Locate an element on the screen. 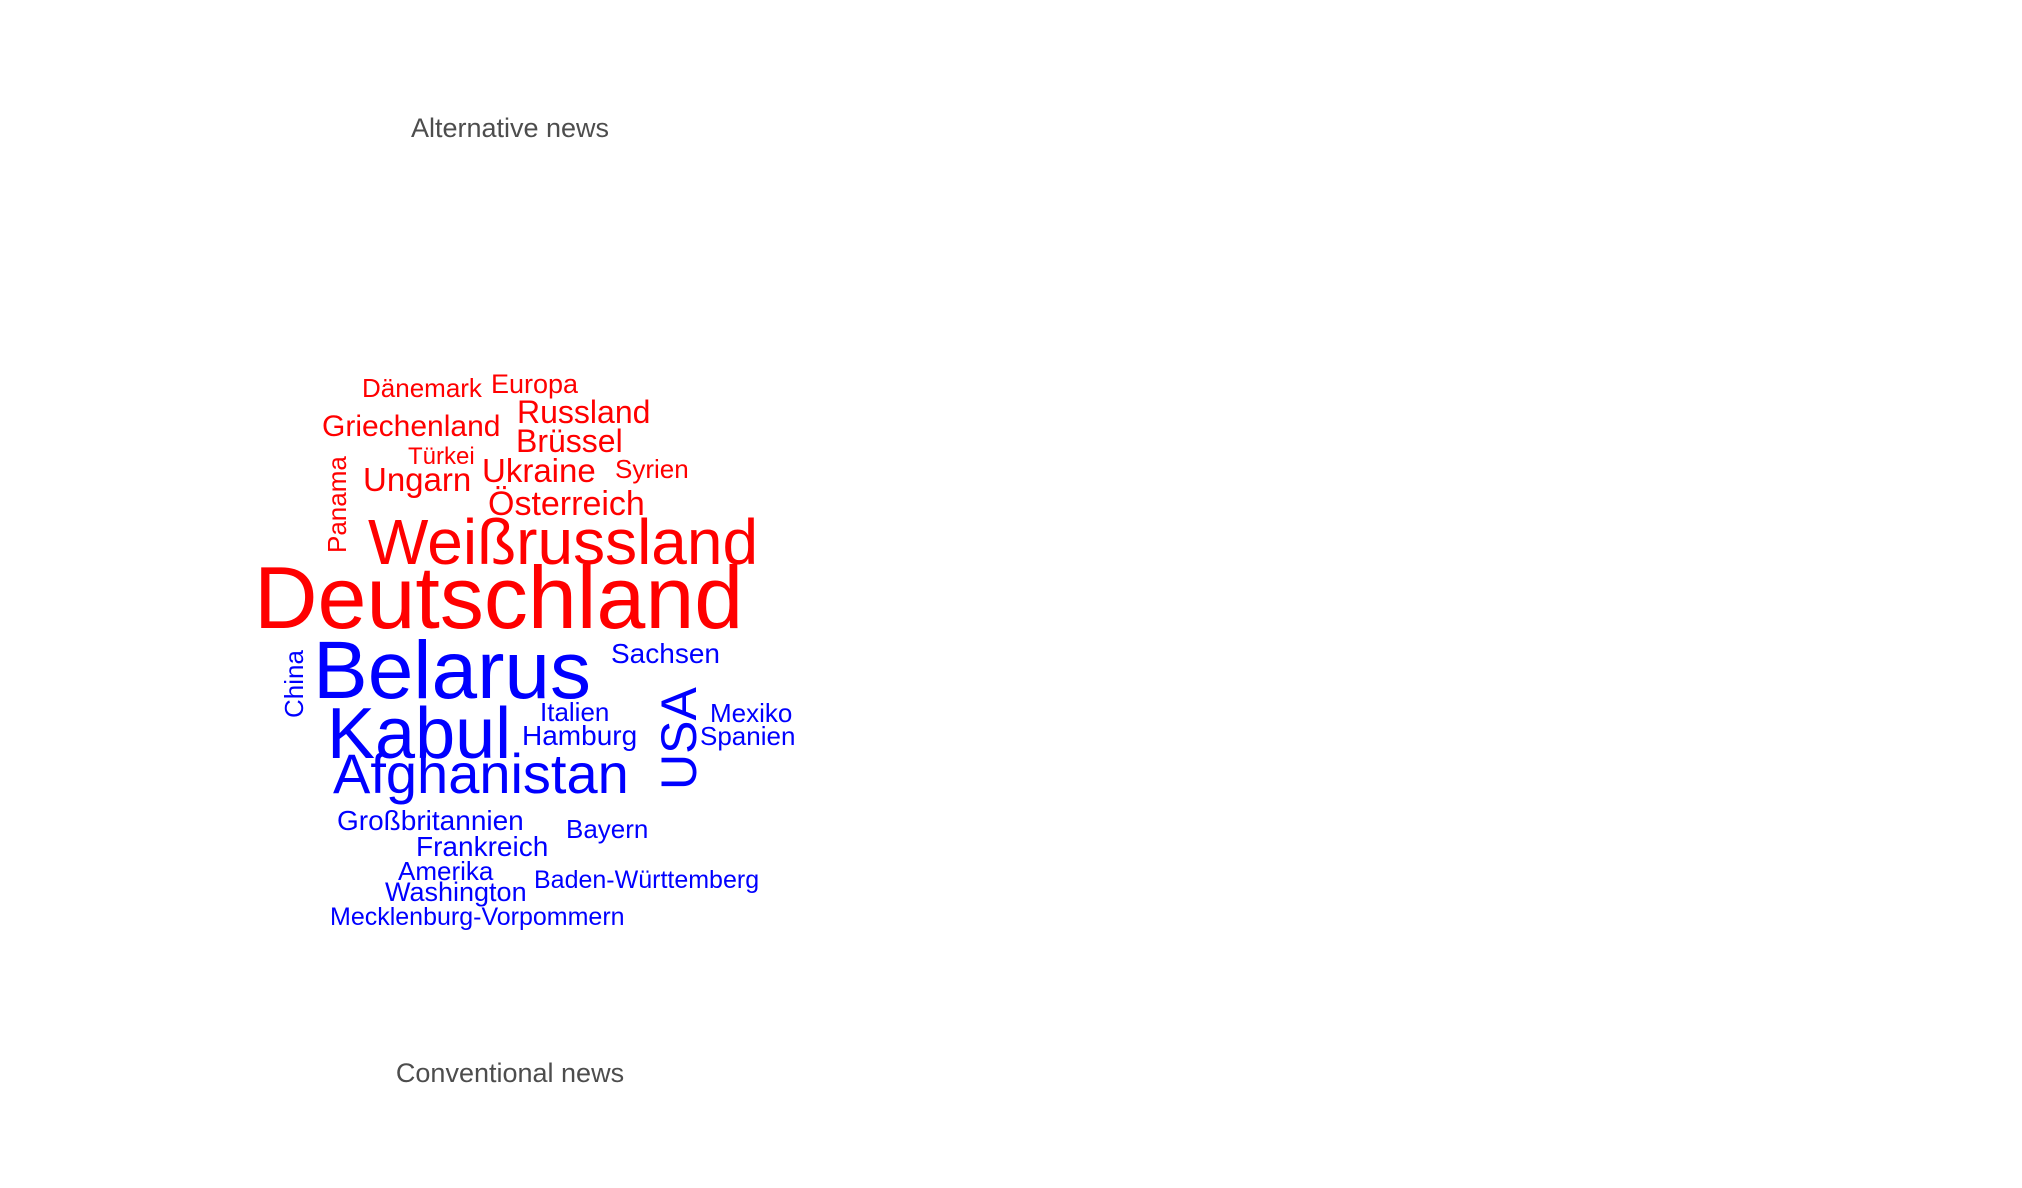  word-syrien: Syrien is located at coordinates (652, 469).